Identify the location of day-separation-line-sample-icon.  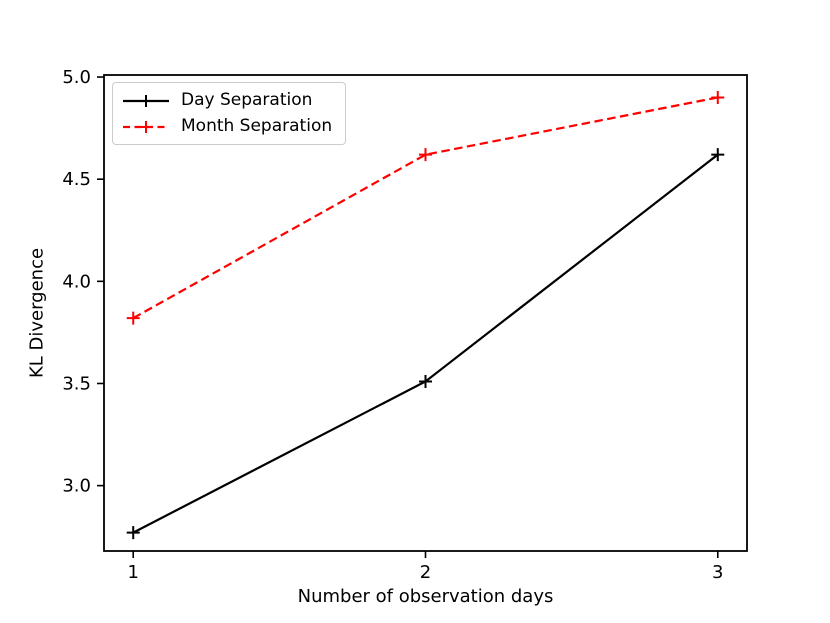
(146, 100).